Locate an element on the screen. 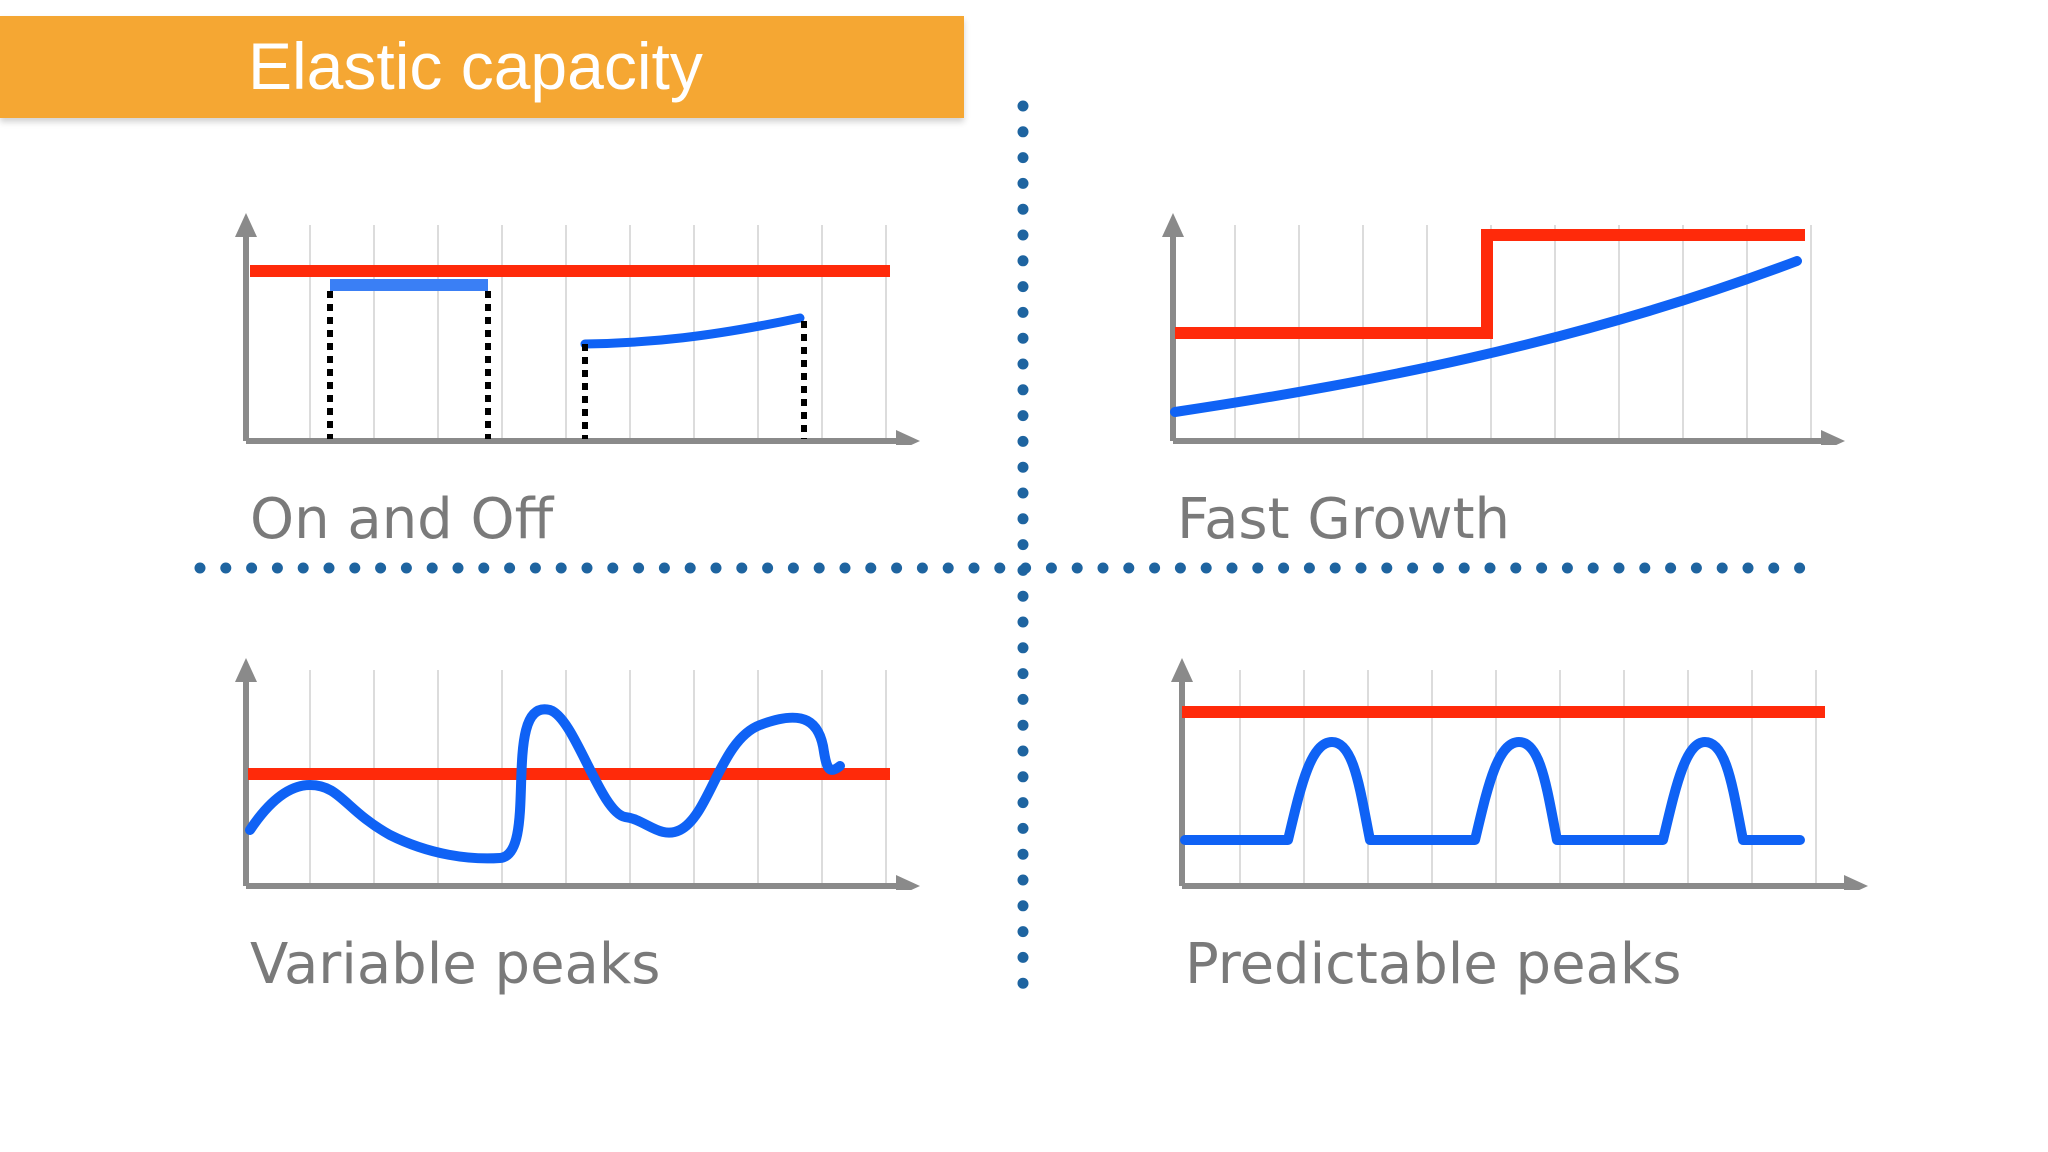  demand-growth-curve is located at coordinates (1486, 336).